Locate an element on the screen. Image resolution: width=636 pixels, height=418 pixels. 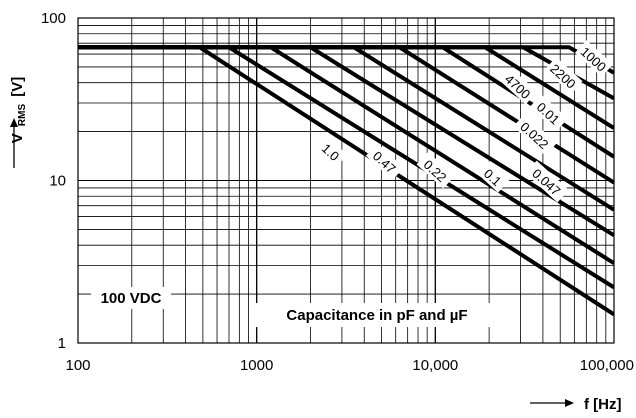
y-tick-labels: 1 10 100 is located at coordinates (53, 181).